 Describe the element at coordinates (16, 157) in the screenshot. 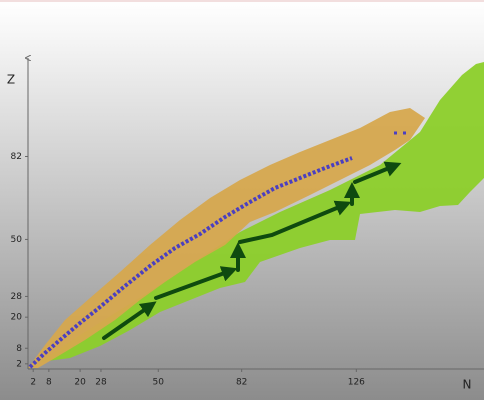

I see `y-tick-label: 82` at that location.